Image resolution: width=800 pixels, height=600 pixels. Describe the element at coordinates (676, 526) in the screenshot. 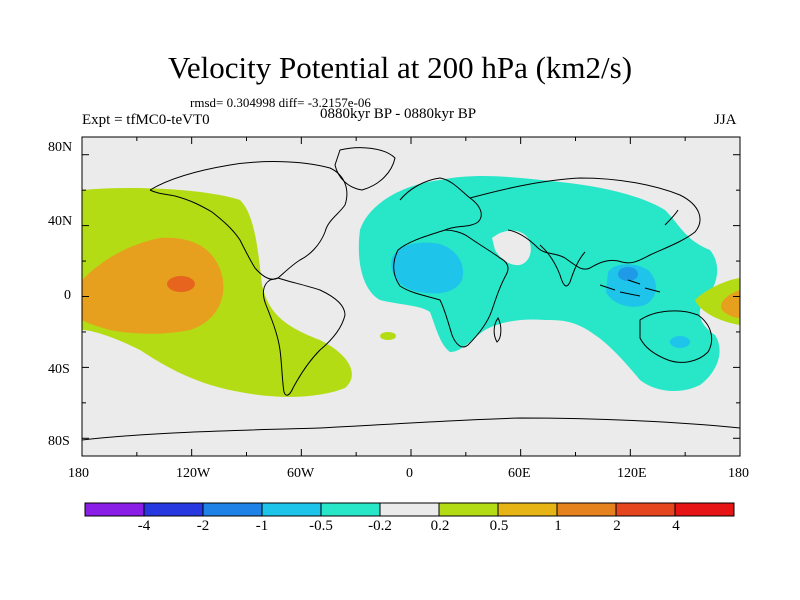

I see `colorbar-label: 4` at that location.